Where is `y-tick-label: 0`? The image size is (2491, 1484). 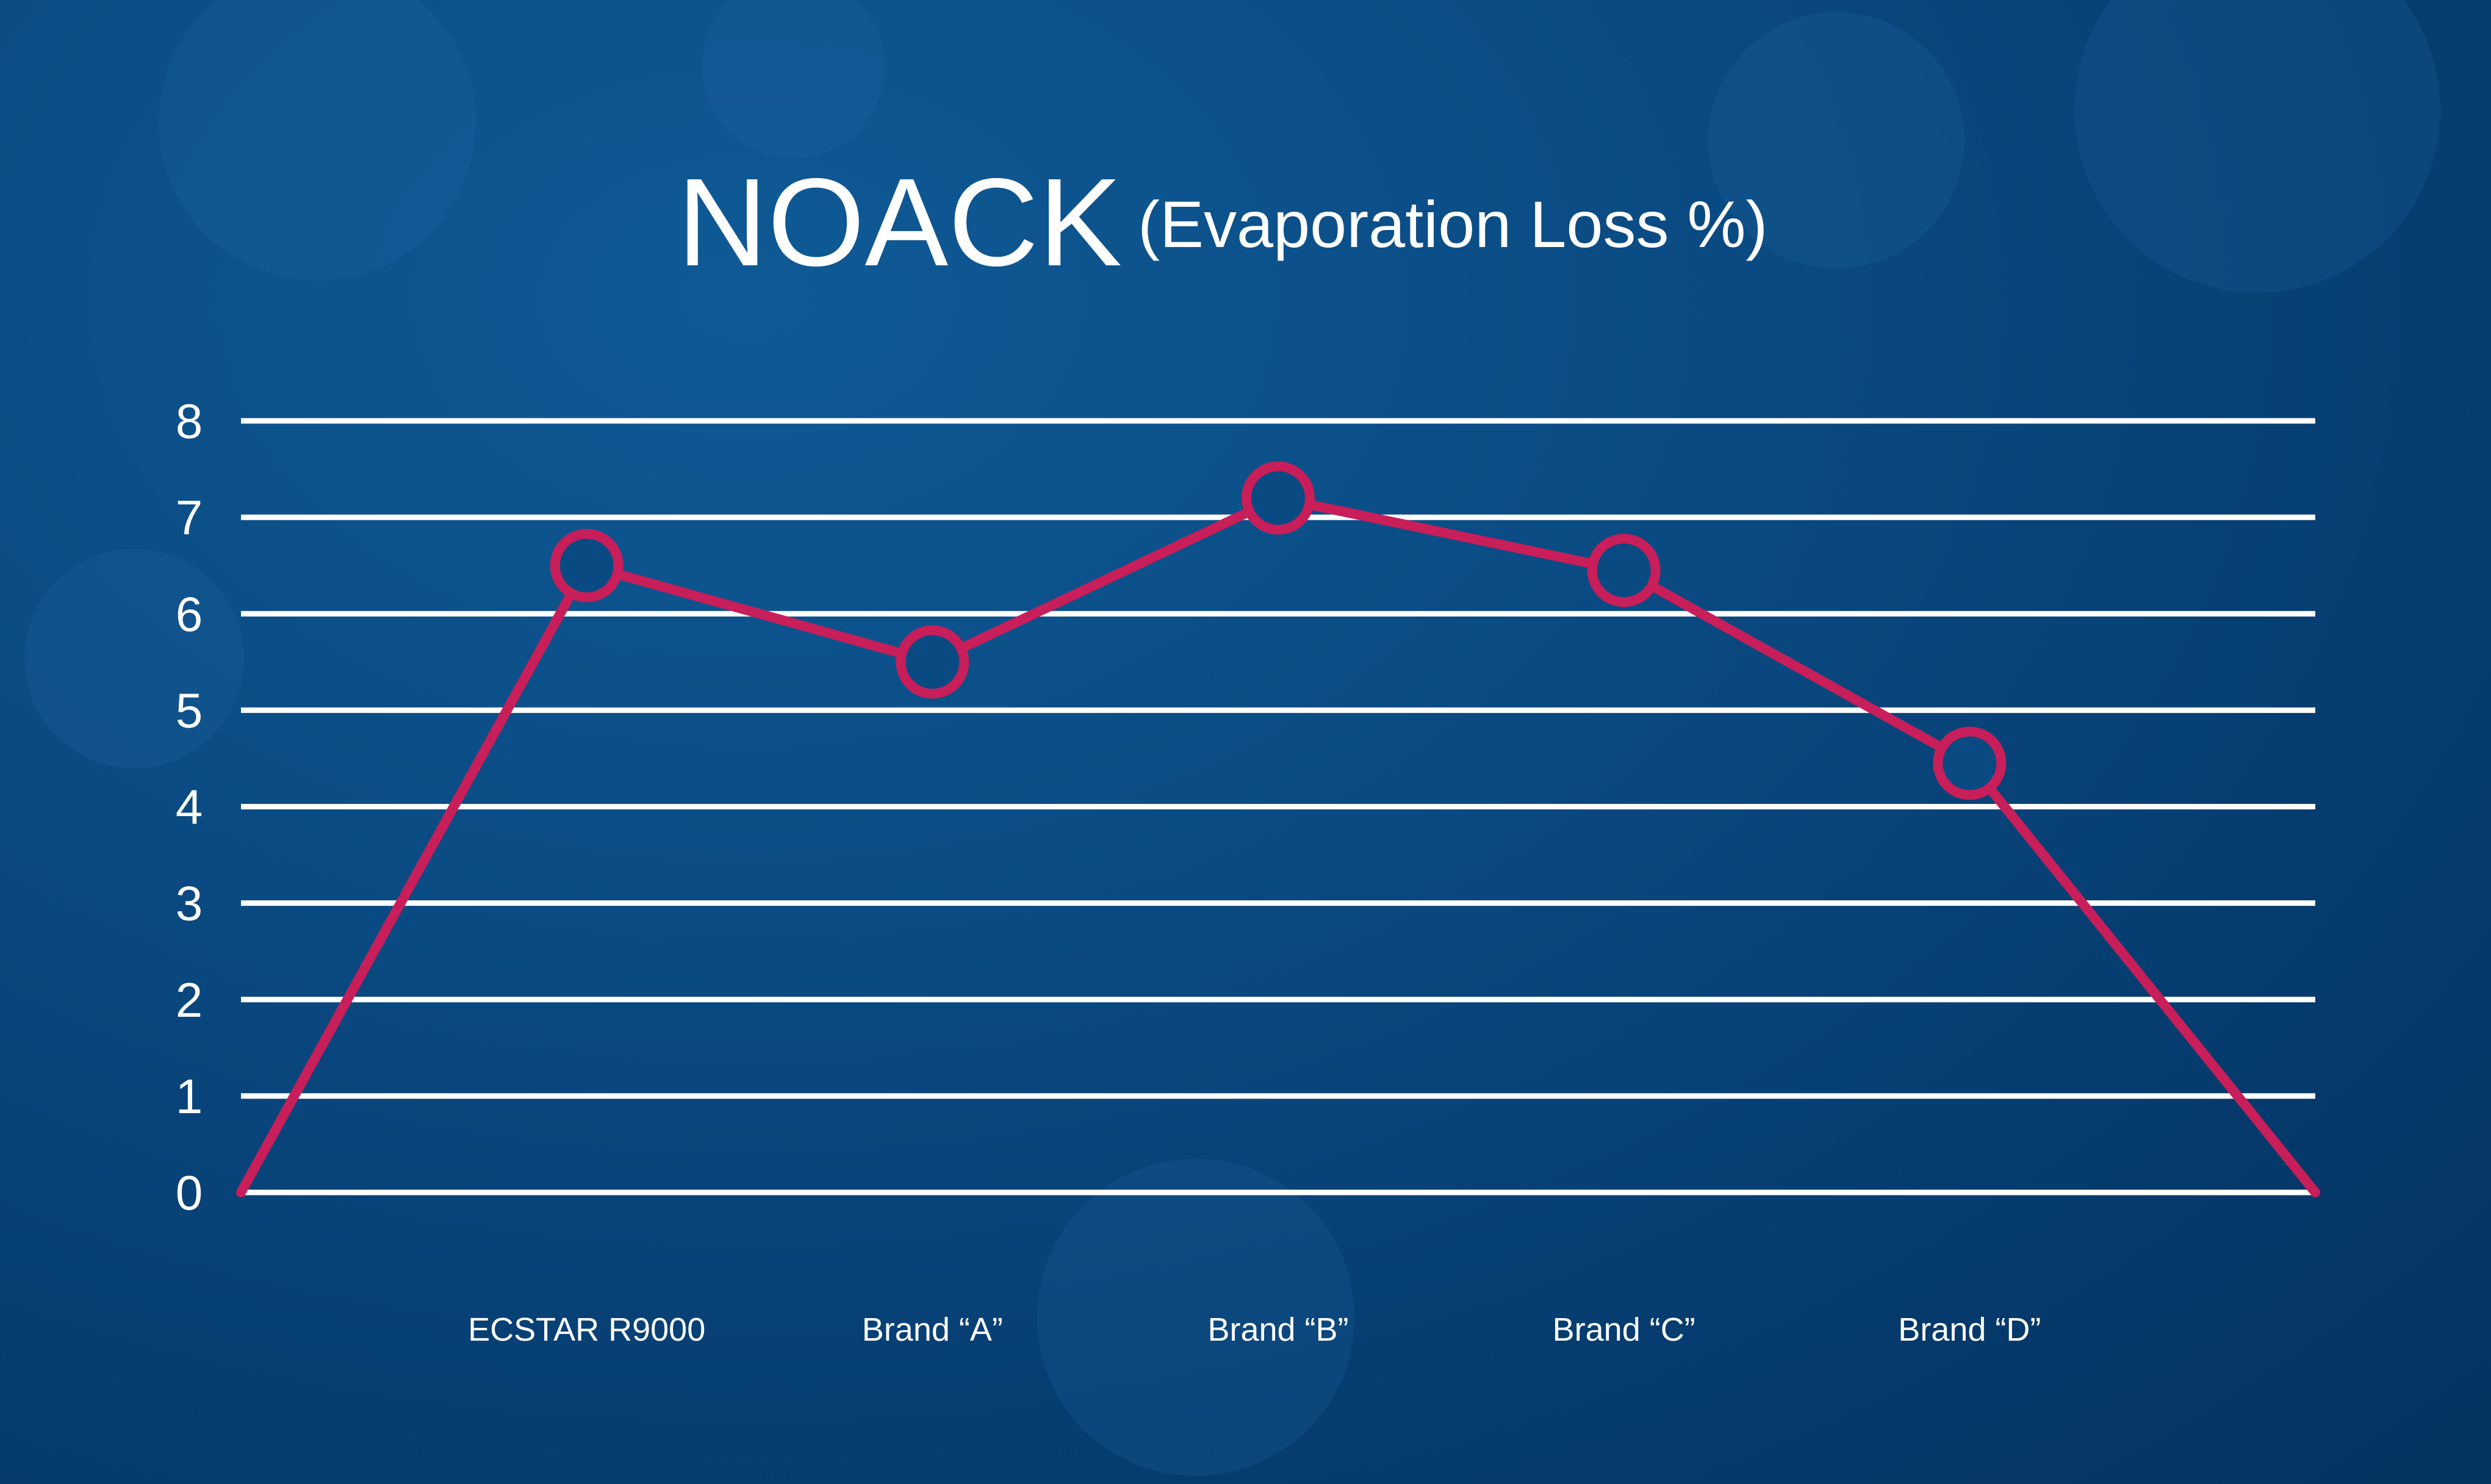 y-tick-label: 0 is located at coordinates (190, 1193).